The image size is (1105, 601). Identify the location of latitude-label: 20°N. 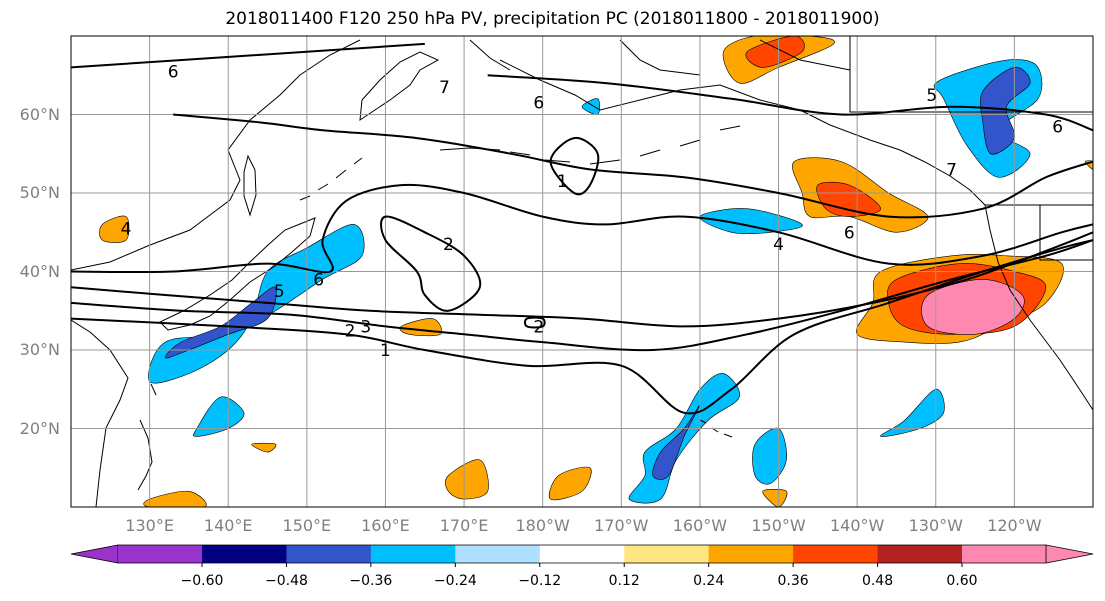
(39, 428).